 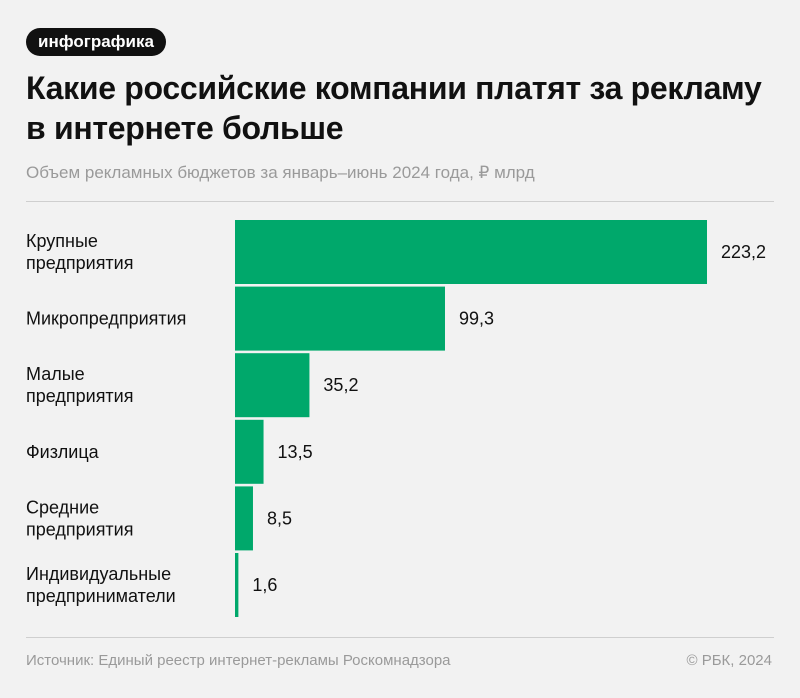 I want to click on copyright: © РБК, 2024, so click(x=729, y=660).